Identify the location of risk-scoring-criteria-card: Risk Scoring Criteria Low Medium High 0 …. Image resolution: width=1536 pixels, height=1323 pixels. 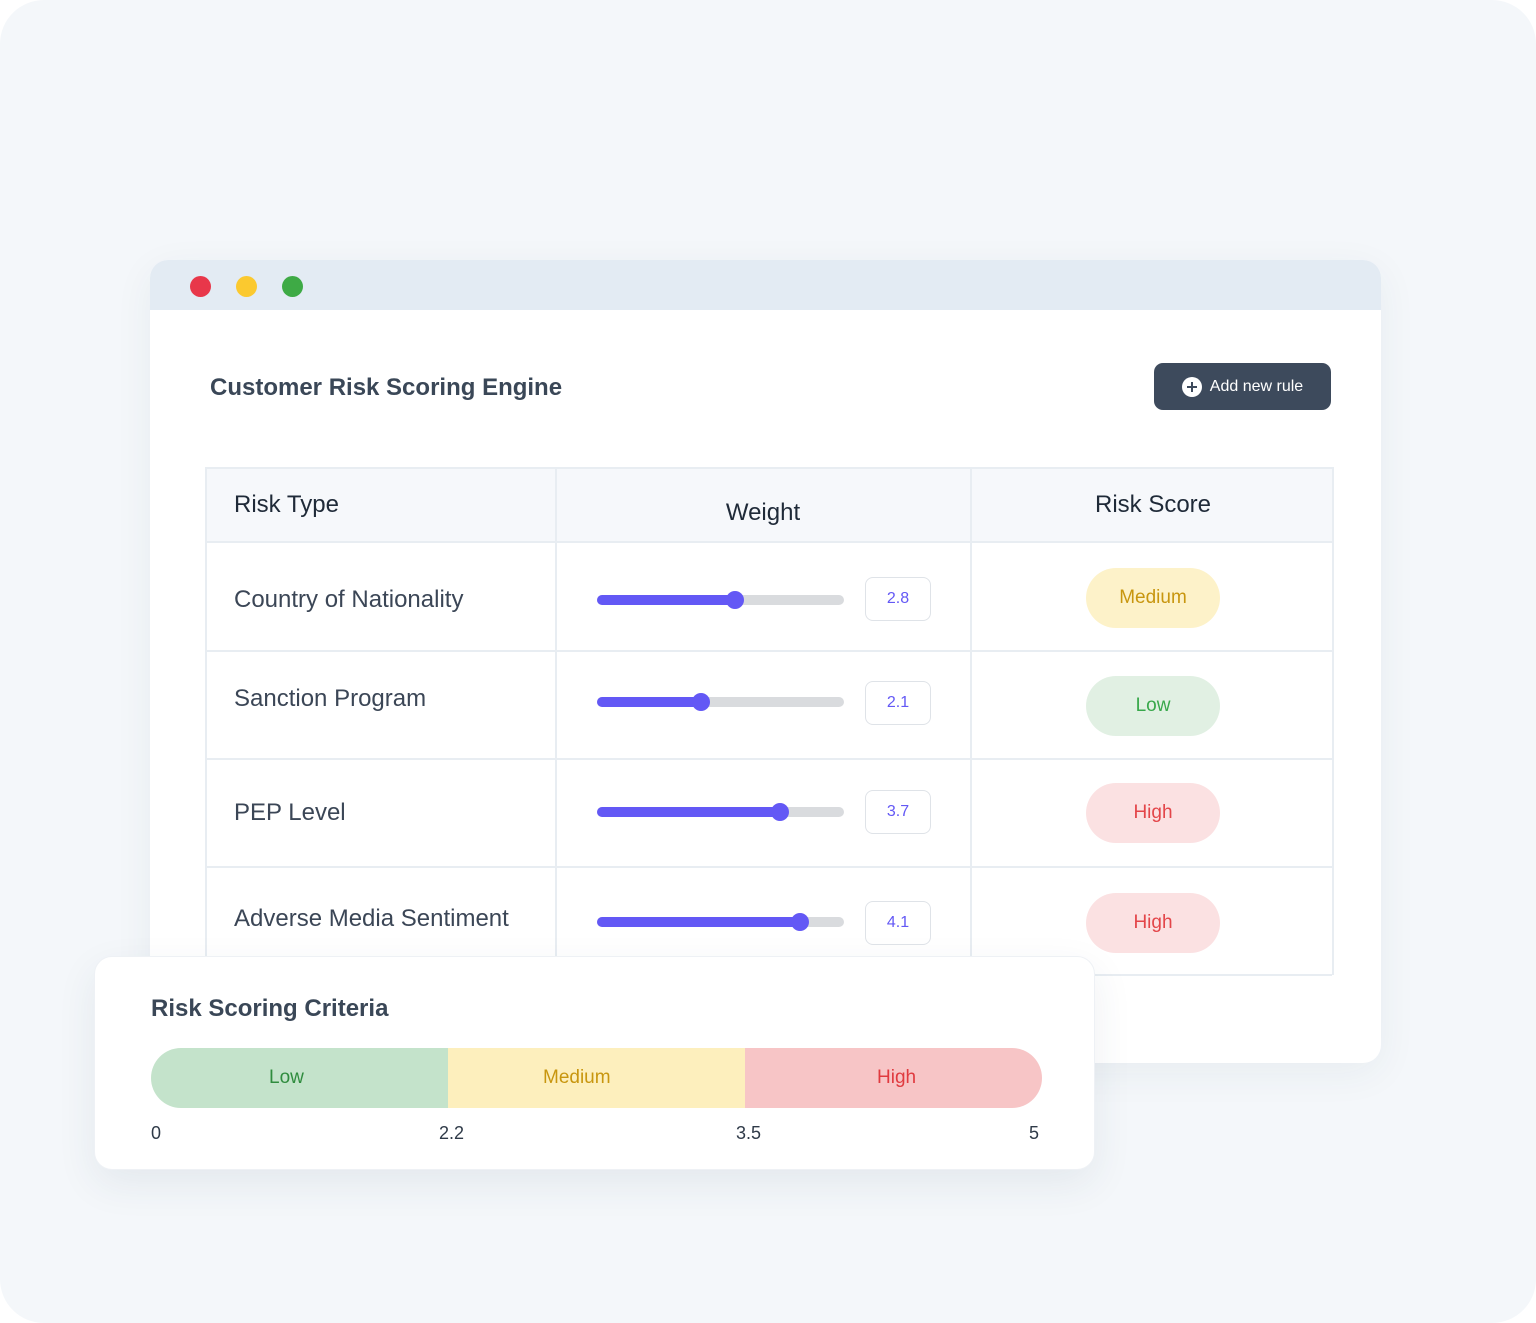
(594, 1063).